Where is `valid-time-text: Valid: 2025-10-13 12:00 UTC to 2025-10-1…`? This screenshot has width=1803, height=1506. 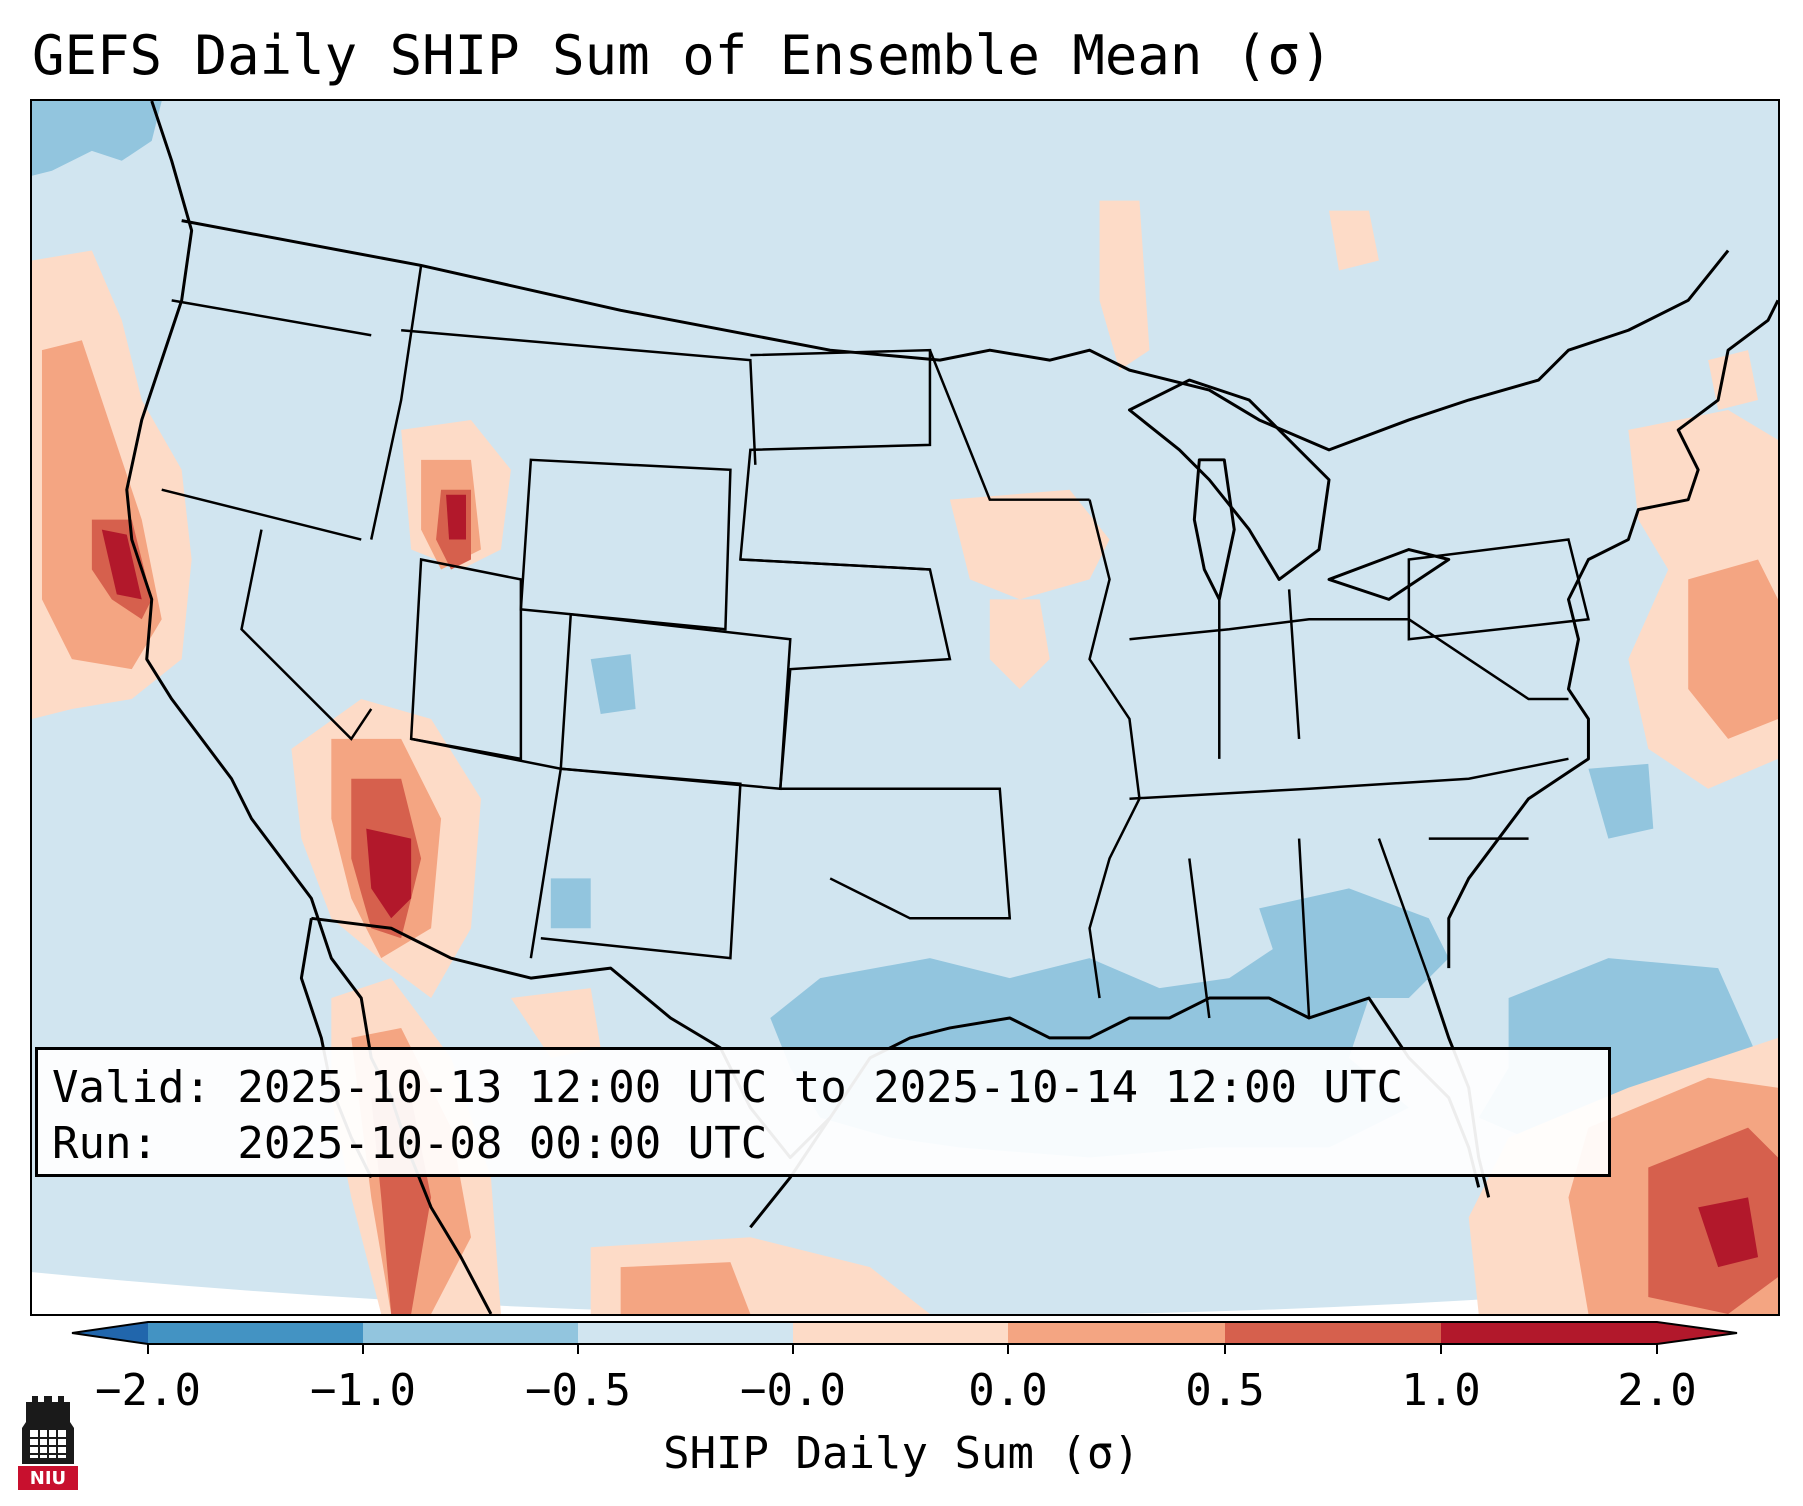 valid-time-text: Valid: 2025-10-13 12:00 UTC to 2025-10-1… is located at coordinates (728, 1087).